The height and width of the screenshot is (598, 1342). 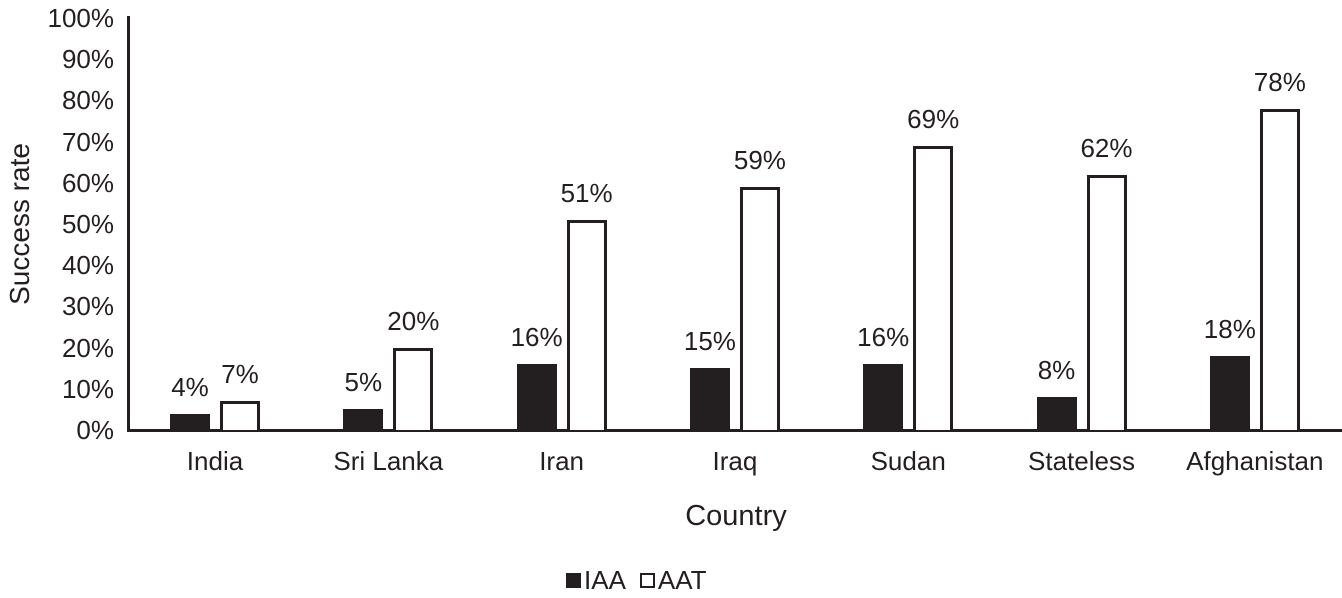 I want to click on y-axis-line, so click(x=128, y=224).